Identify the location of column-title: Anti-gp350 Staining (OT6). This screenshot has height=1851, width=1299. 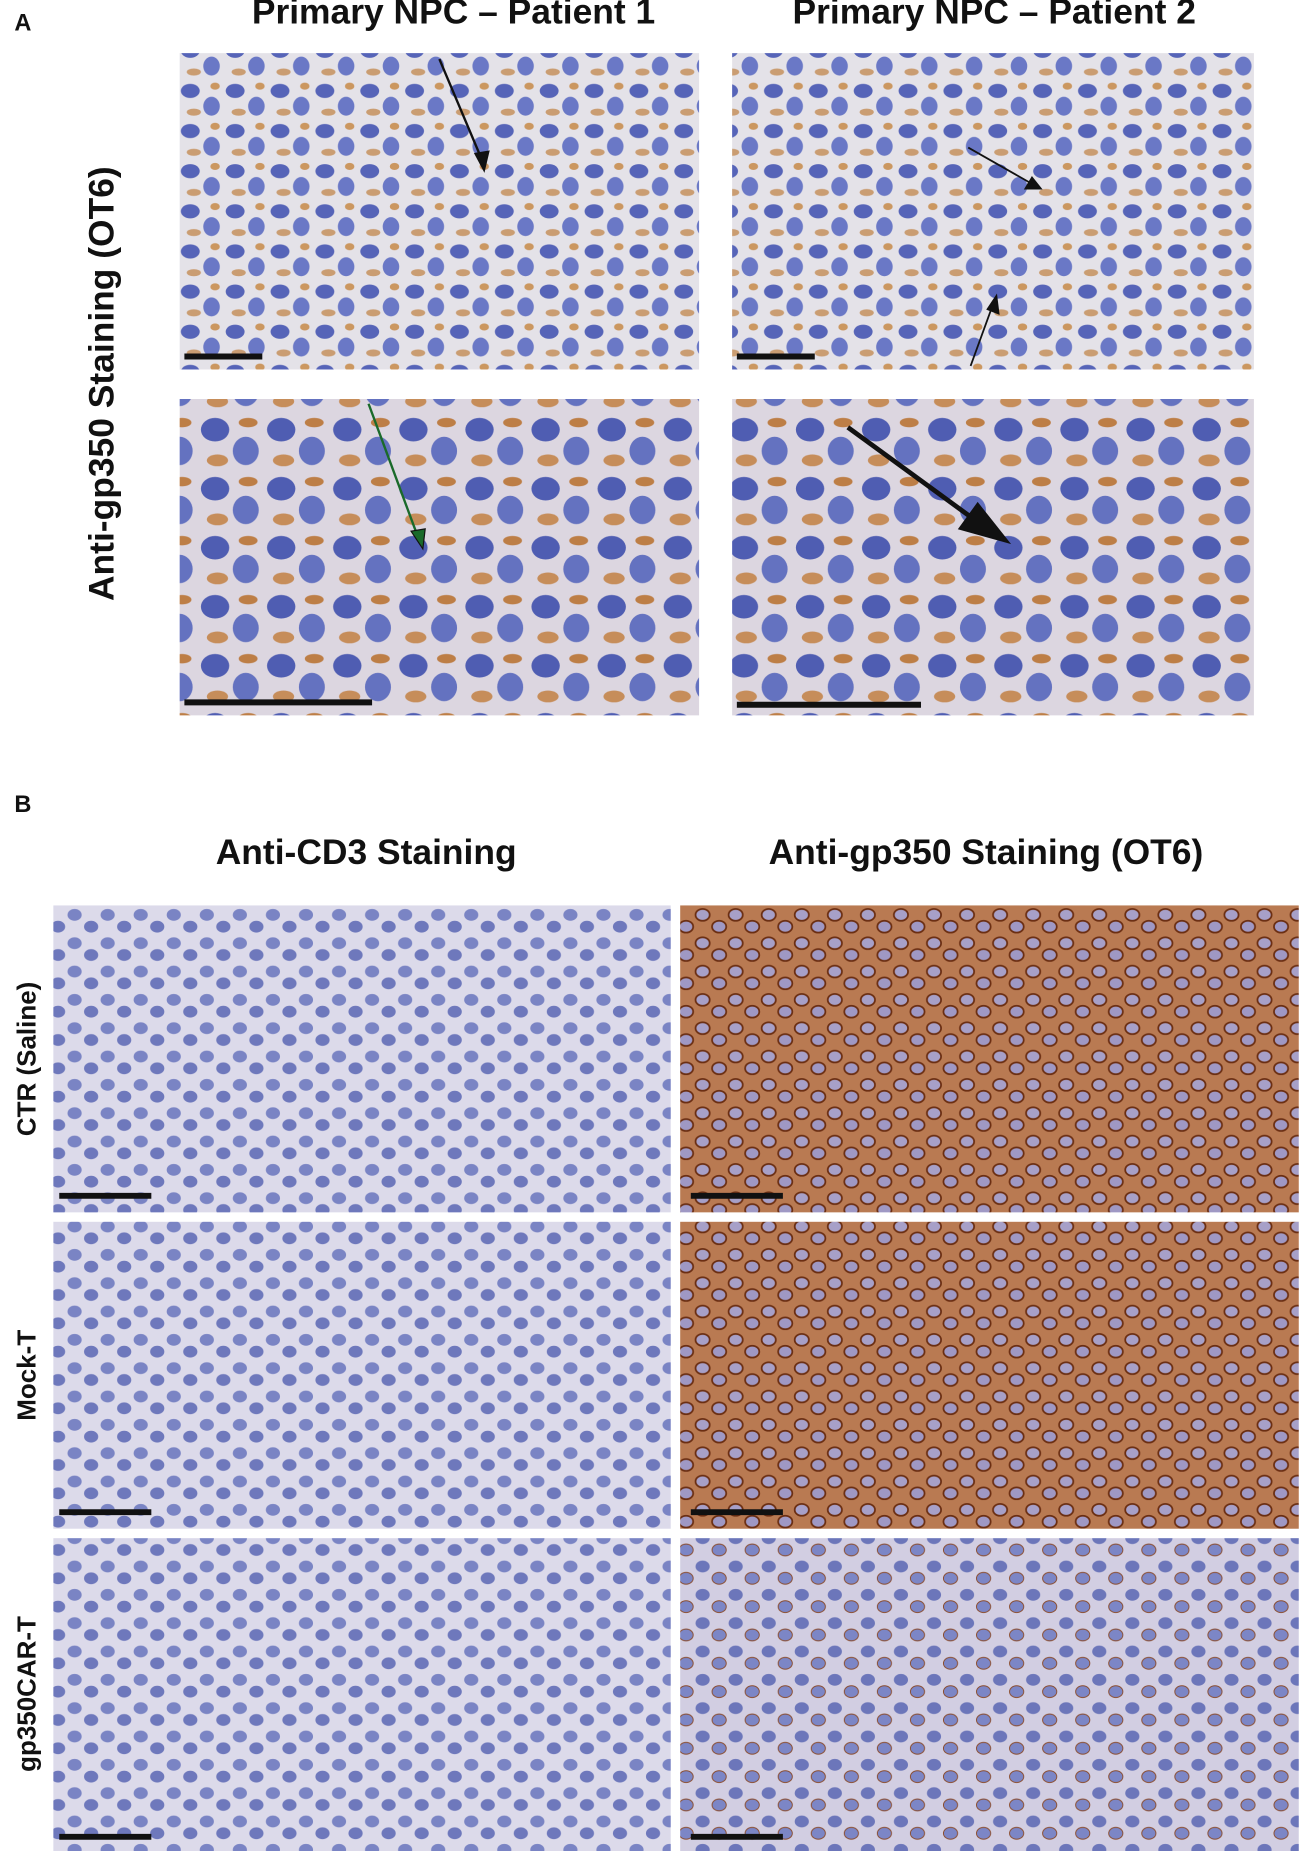
(986, 852).